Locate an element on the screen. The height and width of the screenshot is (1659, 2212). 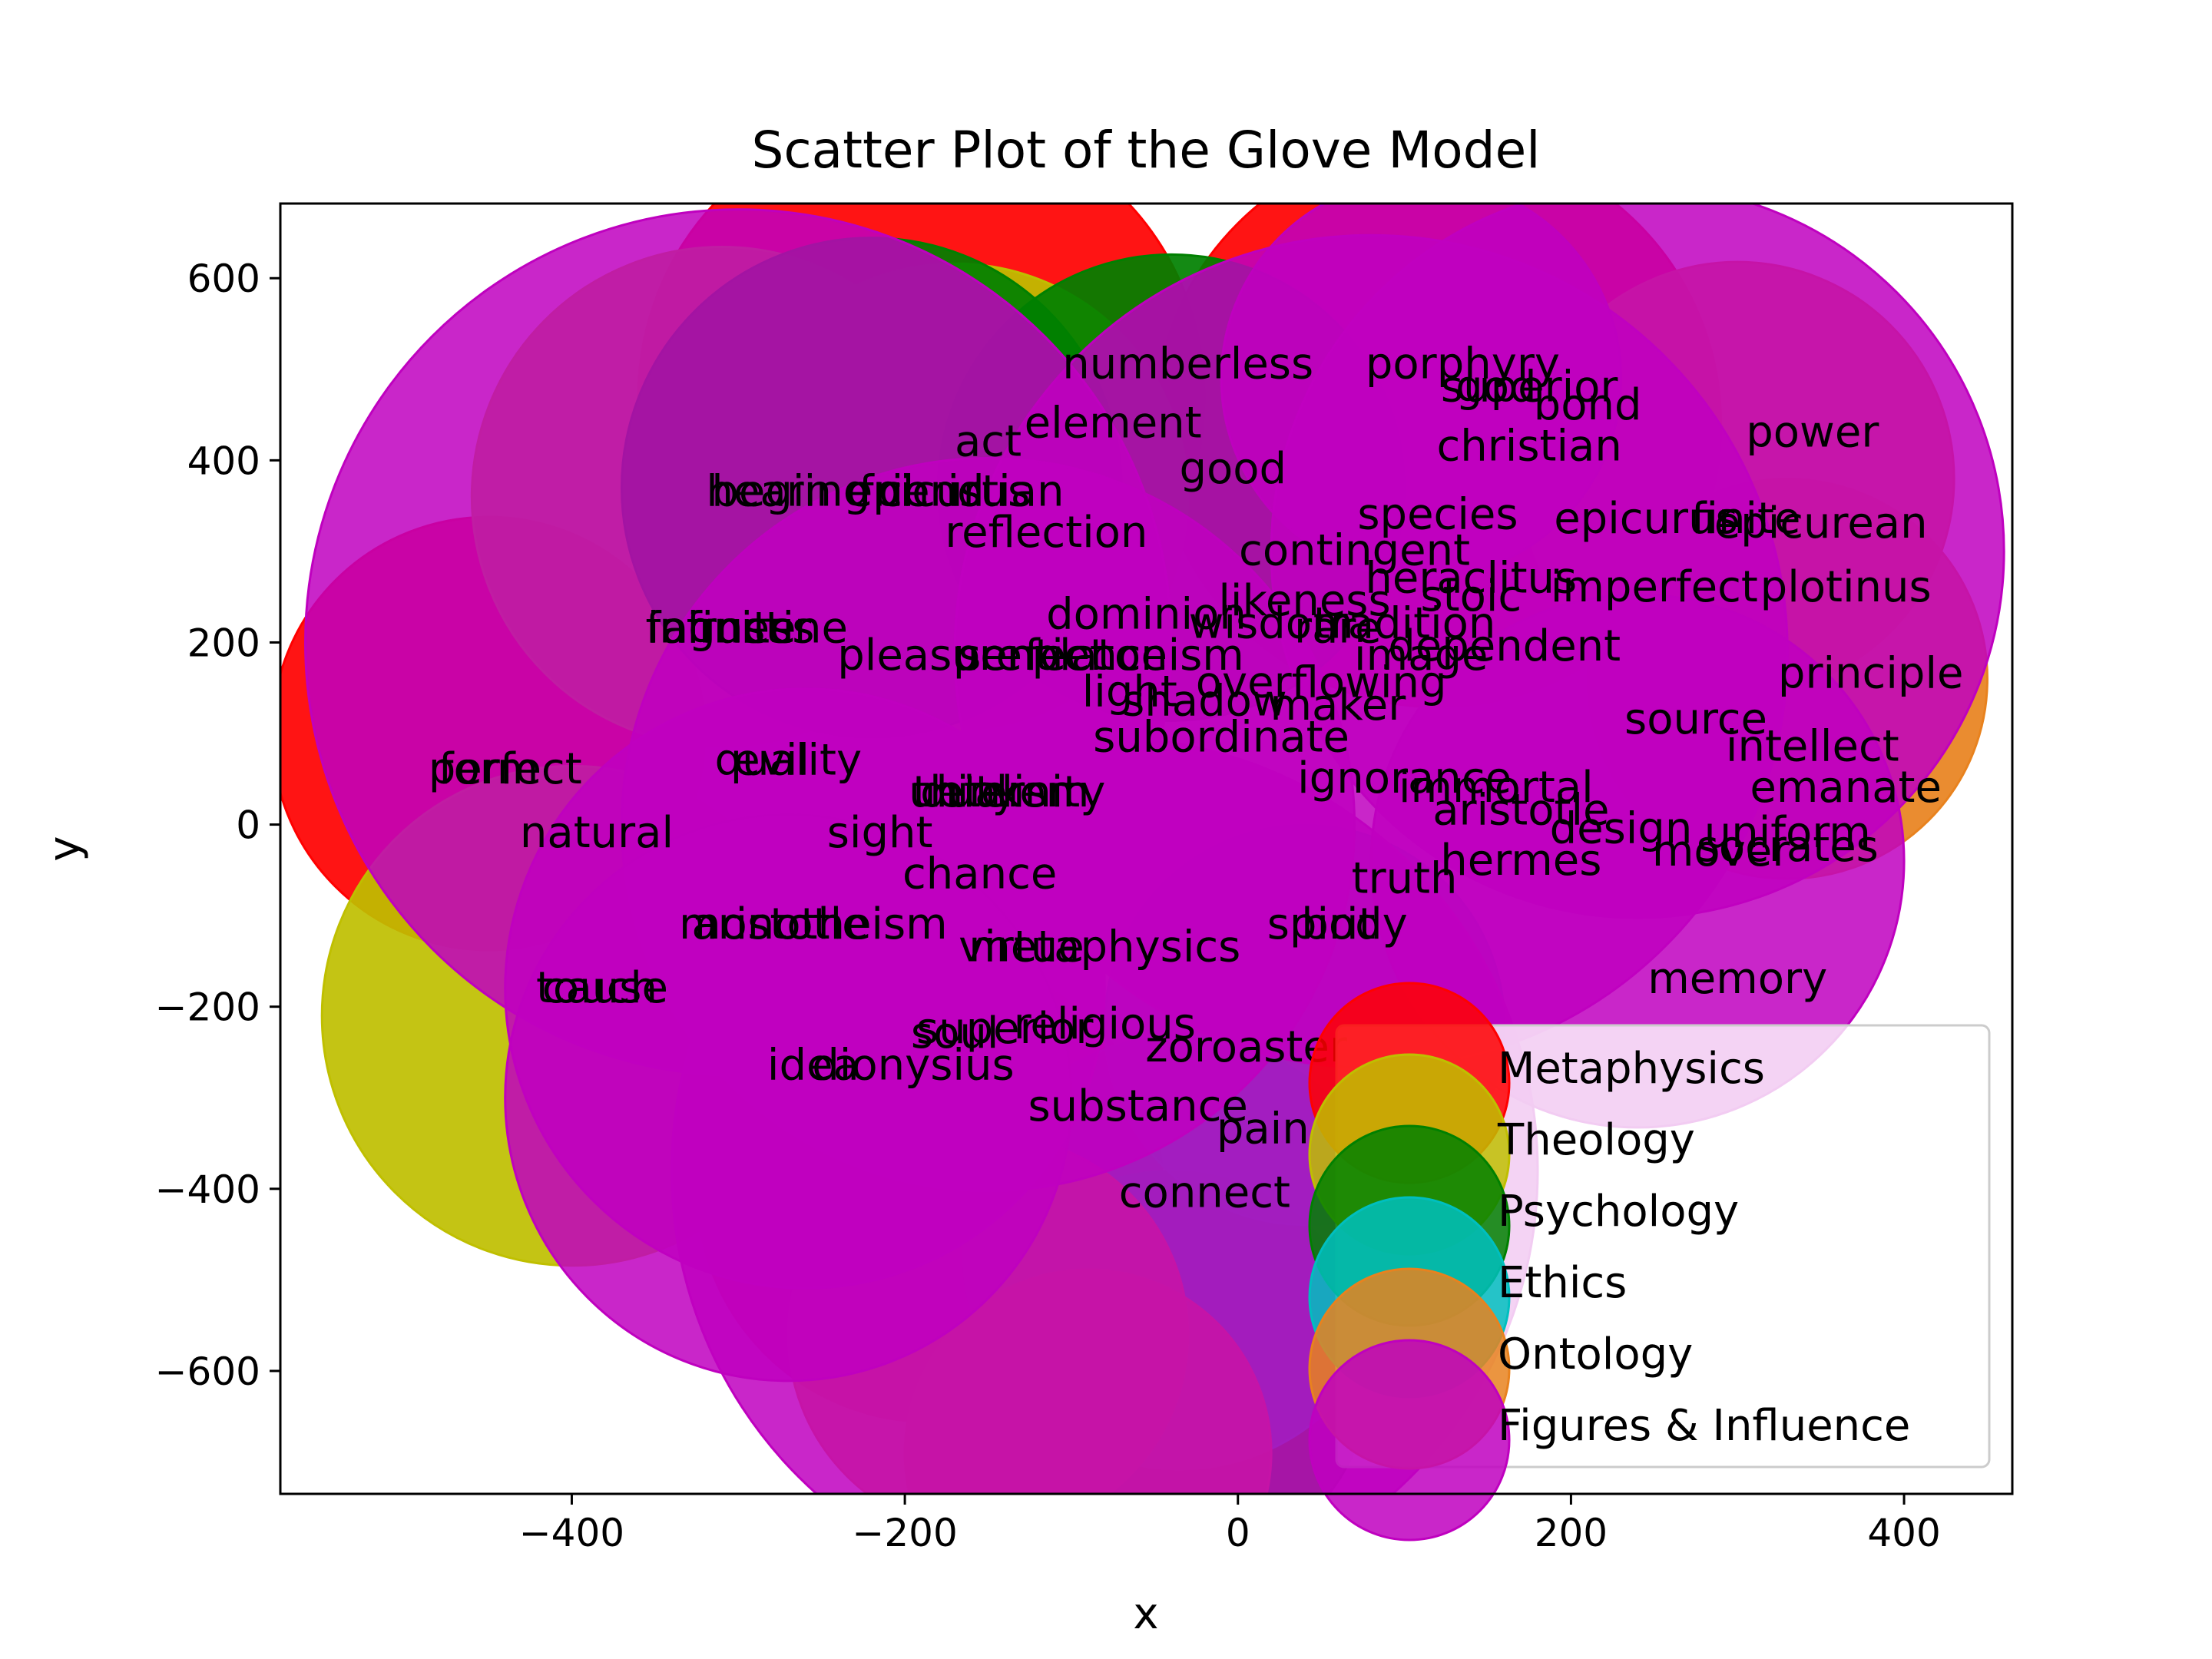
word-label-77: religious is located at coordinates (1105, 1024).